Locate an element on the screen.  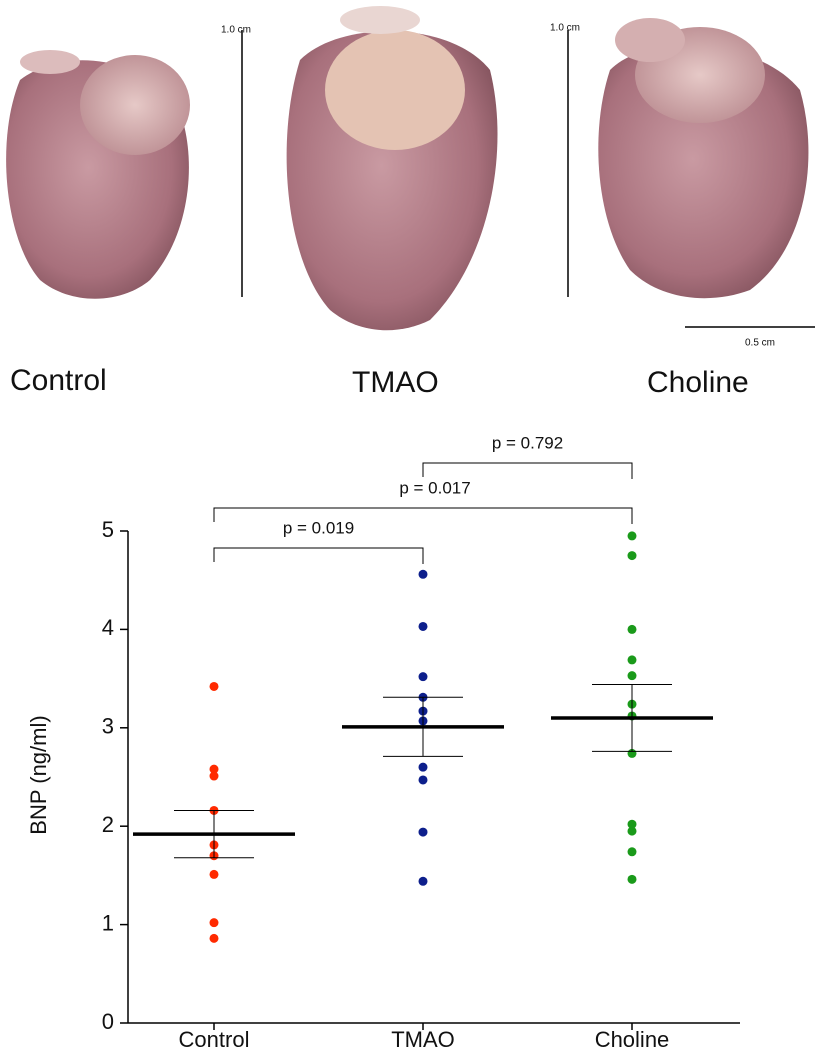
heart-tmao is located at coordinates (392, 168).